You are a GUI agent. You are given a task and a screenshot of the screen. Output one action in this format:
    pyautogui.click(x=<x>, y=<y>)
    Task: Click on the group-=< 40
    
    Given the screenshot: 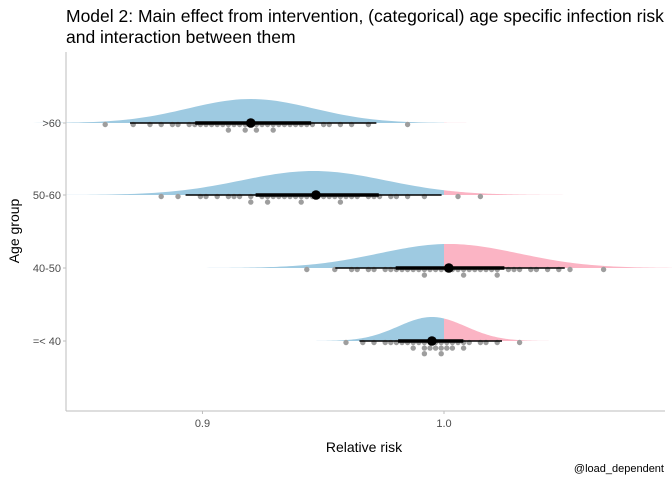 What is the action you would take?
    pyautogui.click(x=431, y=337)
    